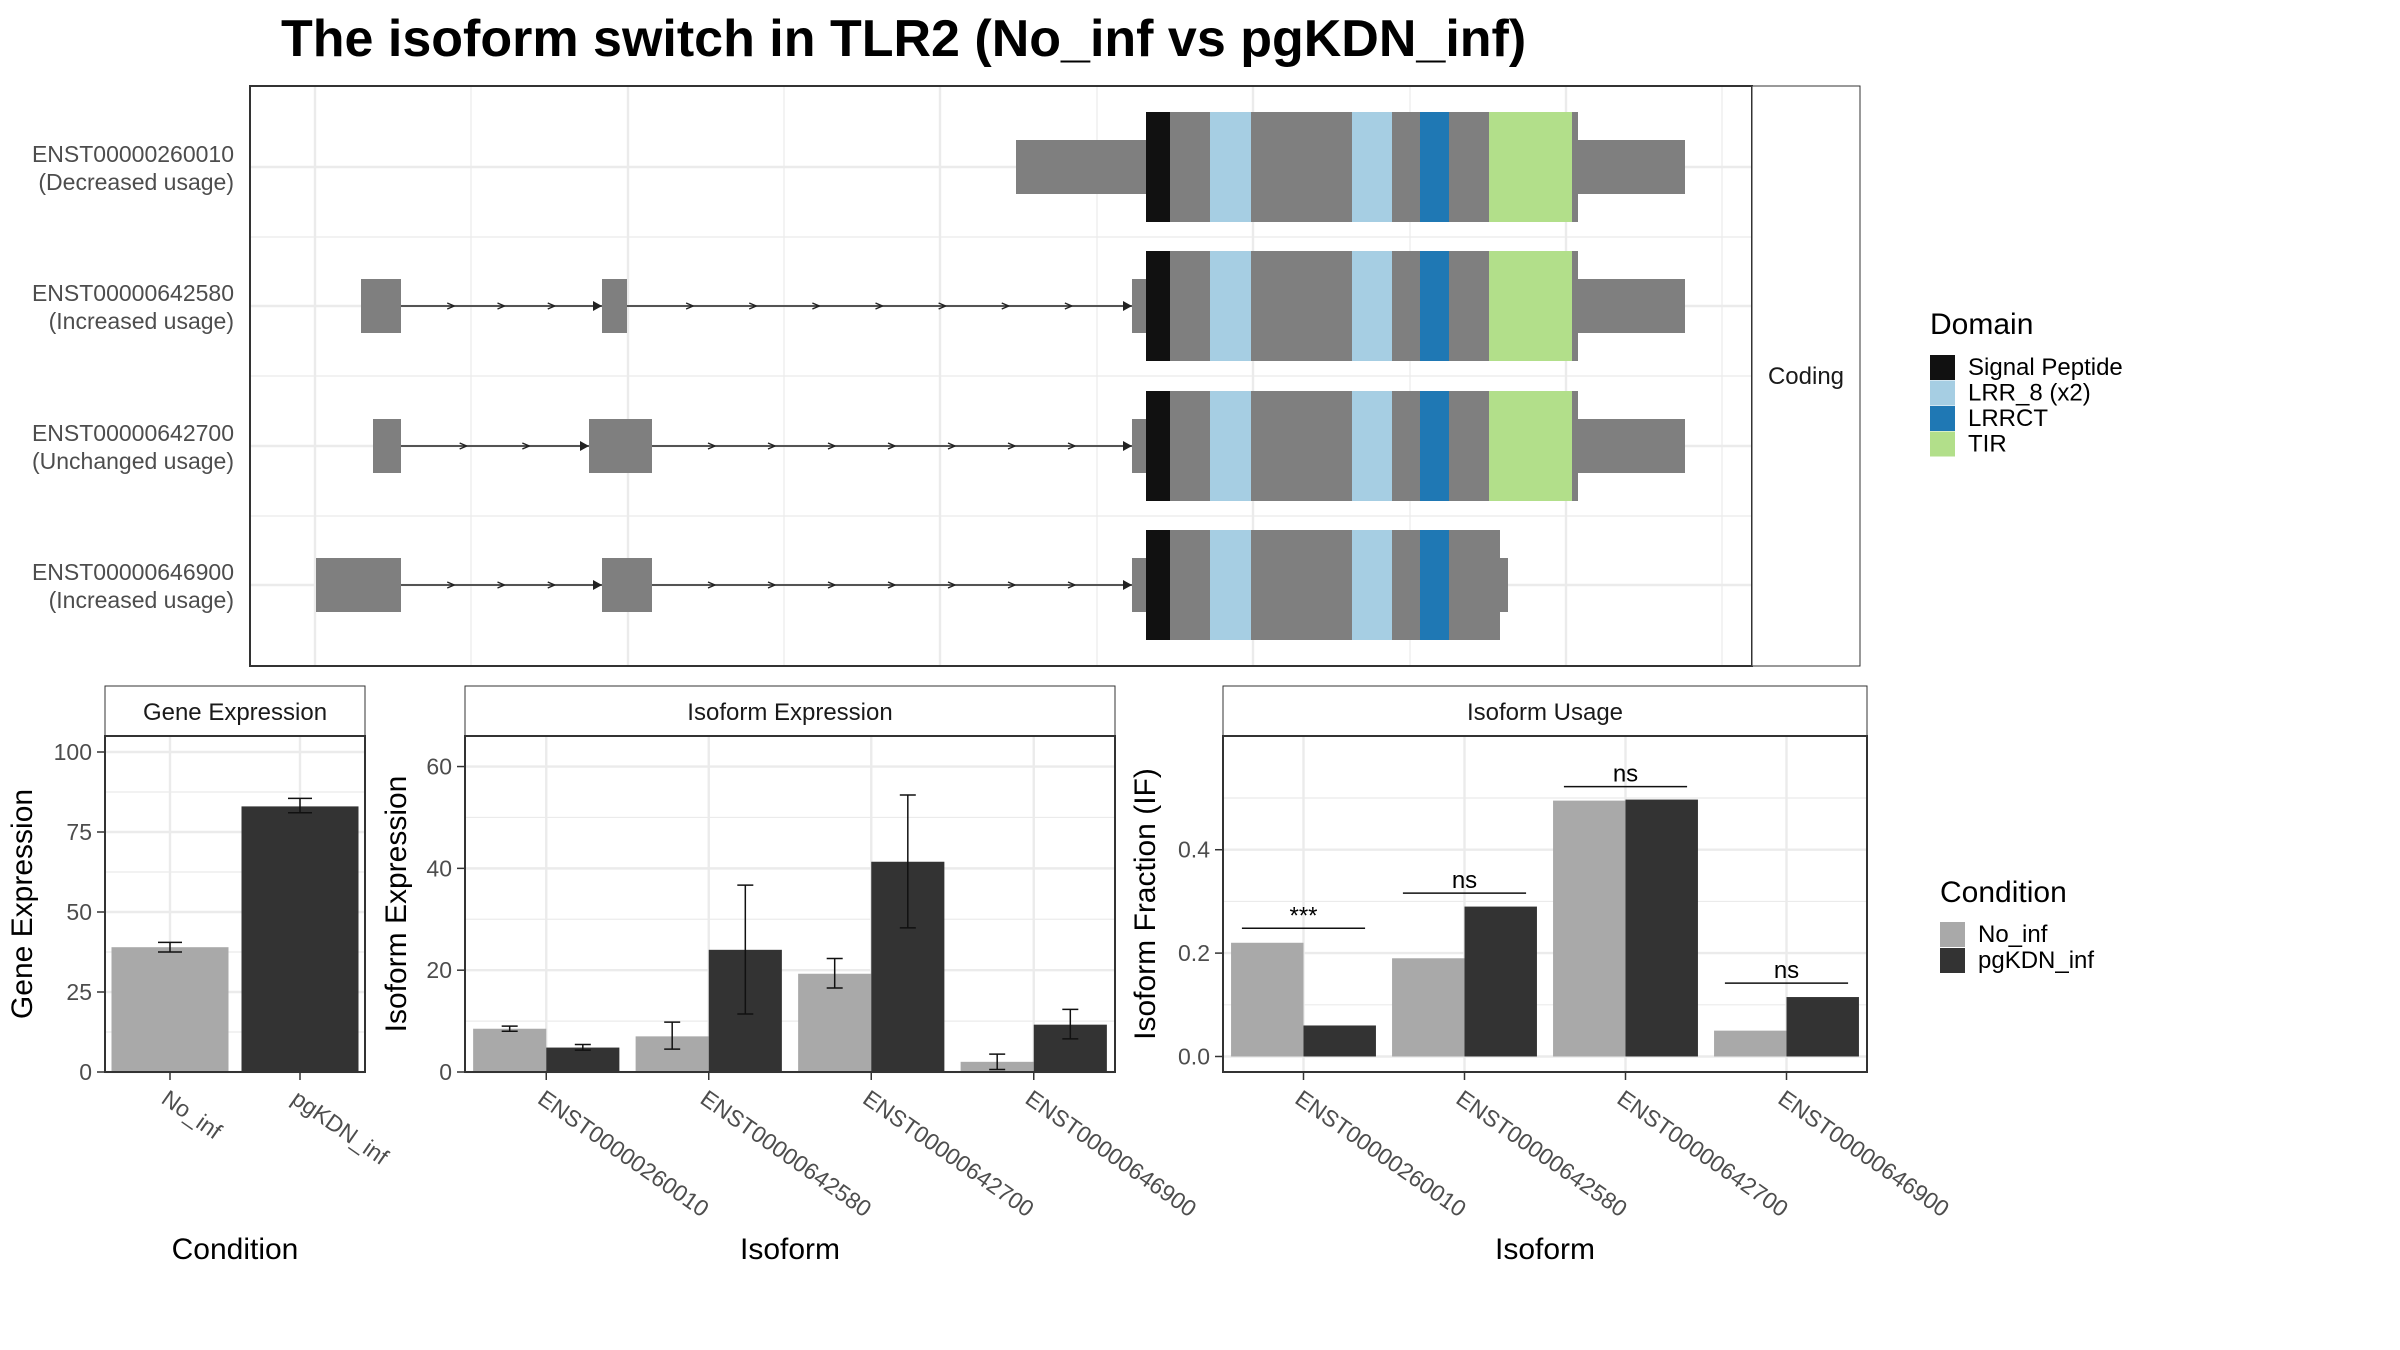  Describe the element at coordinates (790, 1249) in the screenshot. I see `x-axis-title: Isoform` at that location.